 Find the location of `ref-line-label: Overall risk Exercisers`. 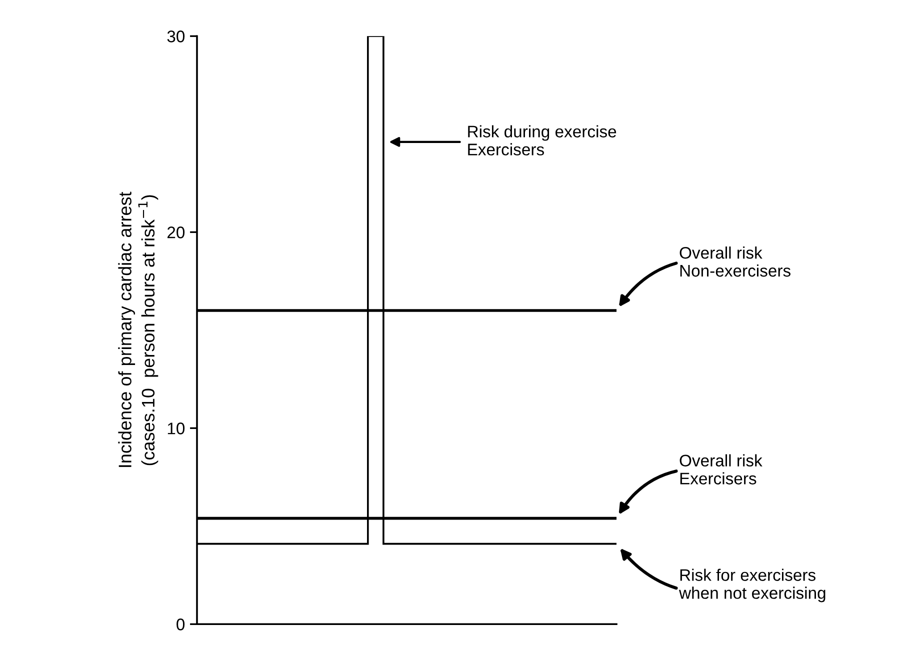

ref-line-label: Overall risk Exercisers is located at coordinates (721, 469).